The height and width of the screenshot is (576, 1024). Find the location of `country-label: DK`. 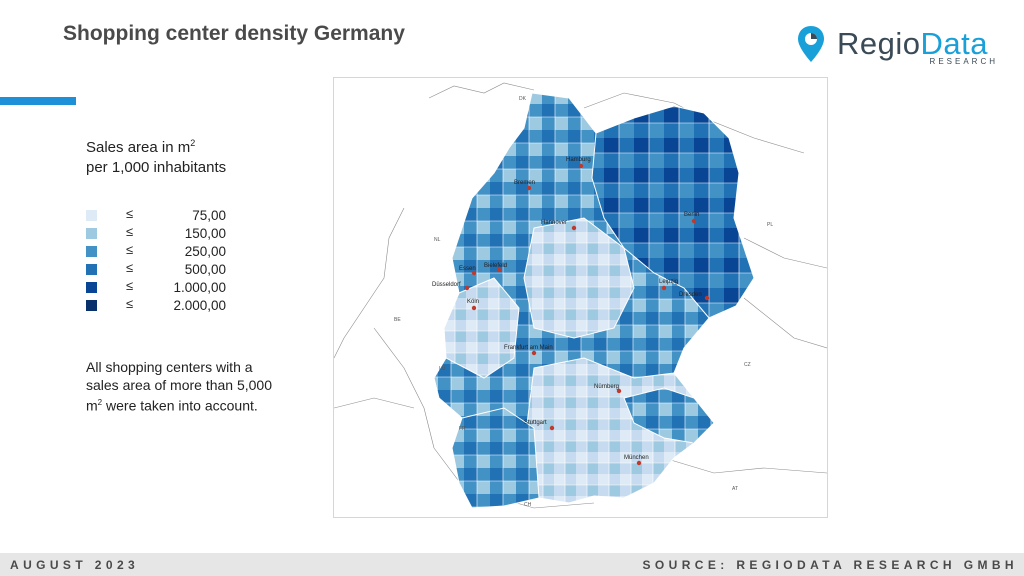

country-label: DK is located at coordinates (523, 99).